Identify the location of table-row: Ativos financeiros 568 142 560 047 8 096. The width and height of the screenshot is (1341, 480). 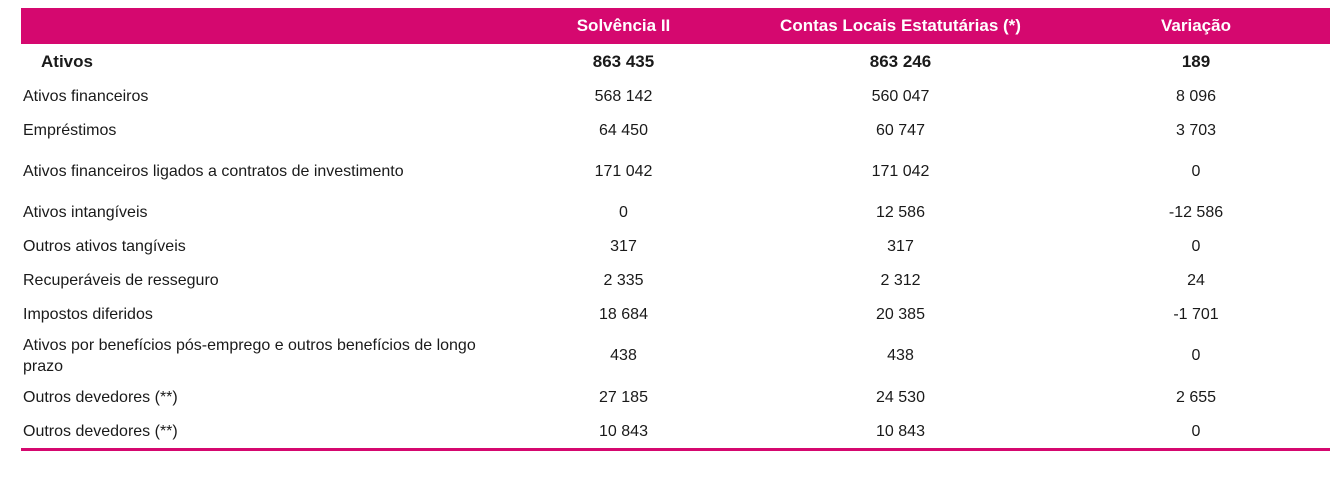
(675, 96).